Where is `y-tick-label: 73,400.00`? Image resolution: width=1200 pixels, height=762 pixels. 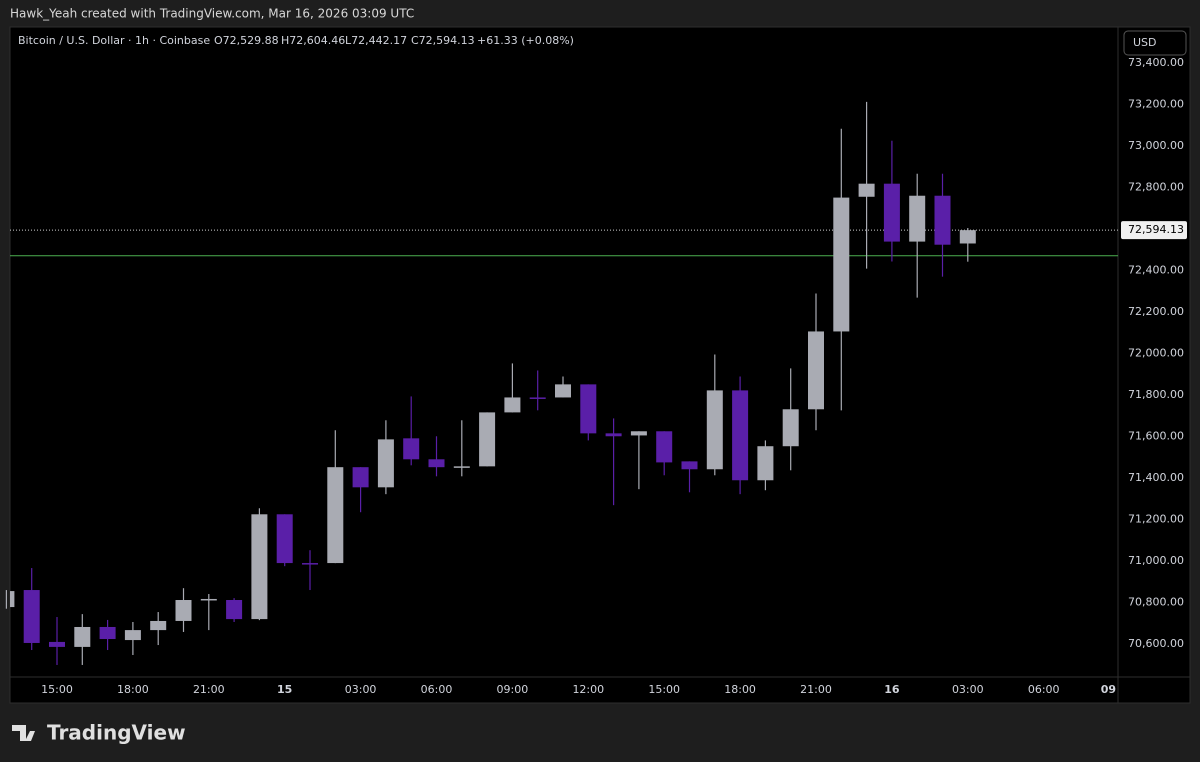 y-tick-label: 73,400.00 is located at coordinates (1156, 62).